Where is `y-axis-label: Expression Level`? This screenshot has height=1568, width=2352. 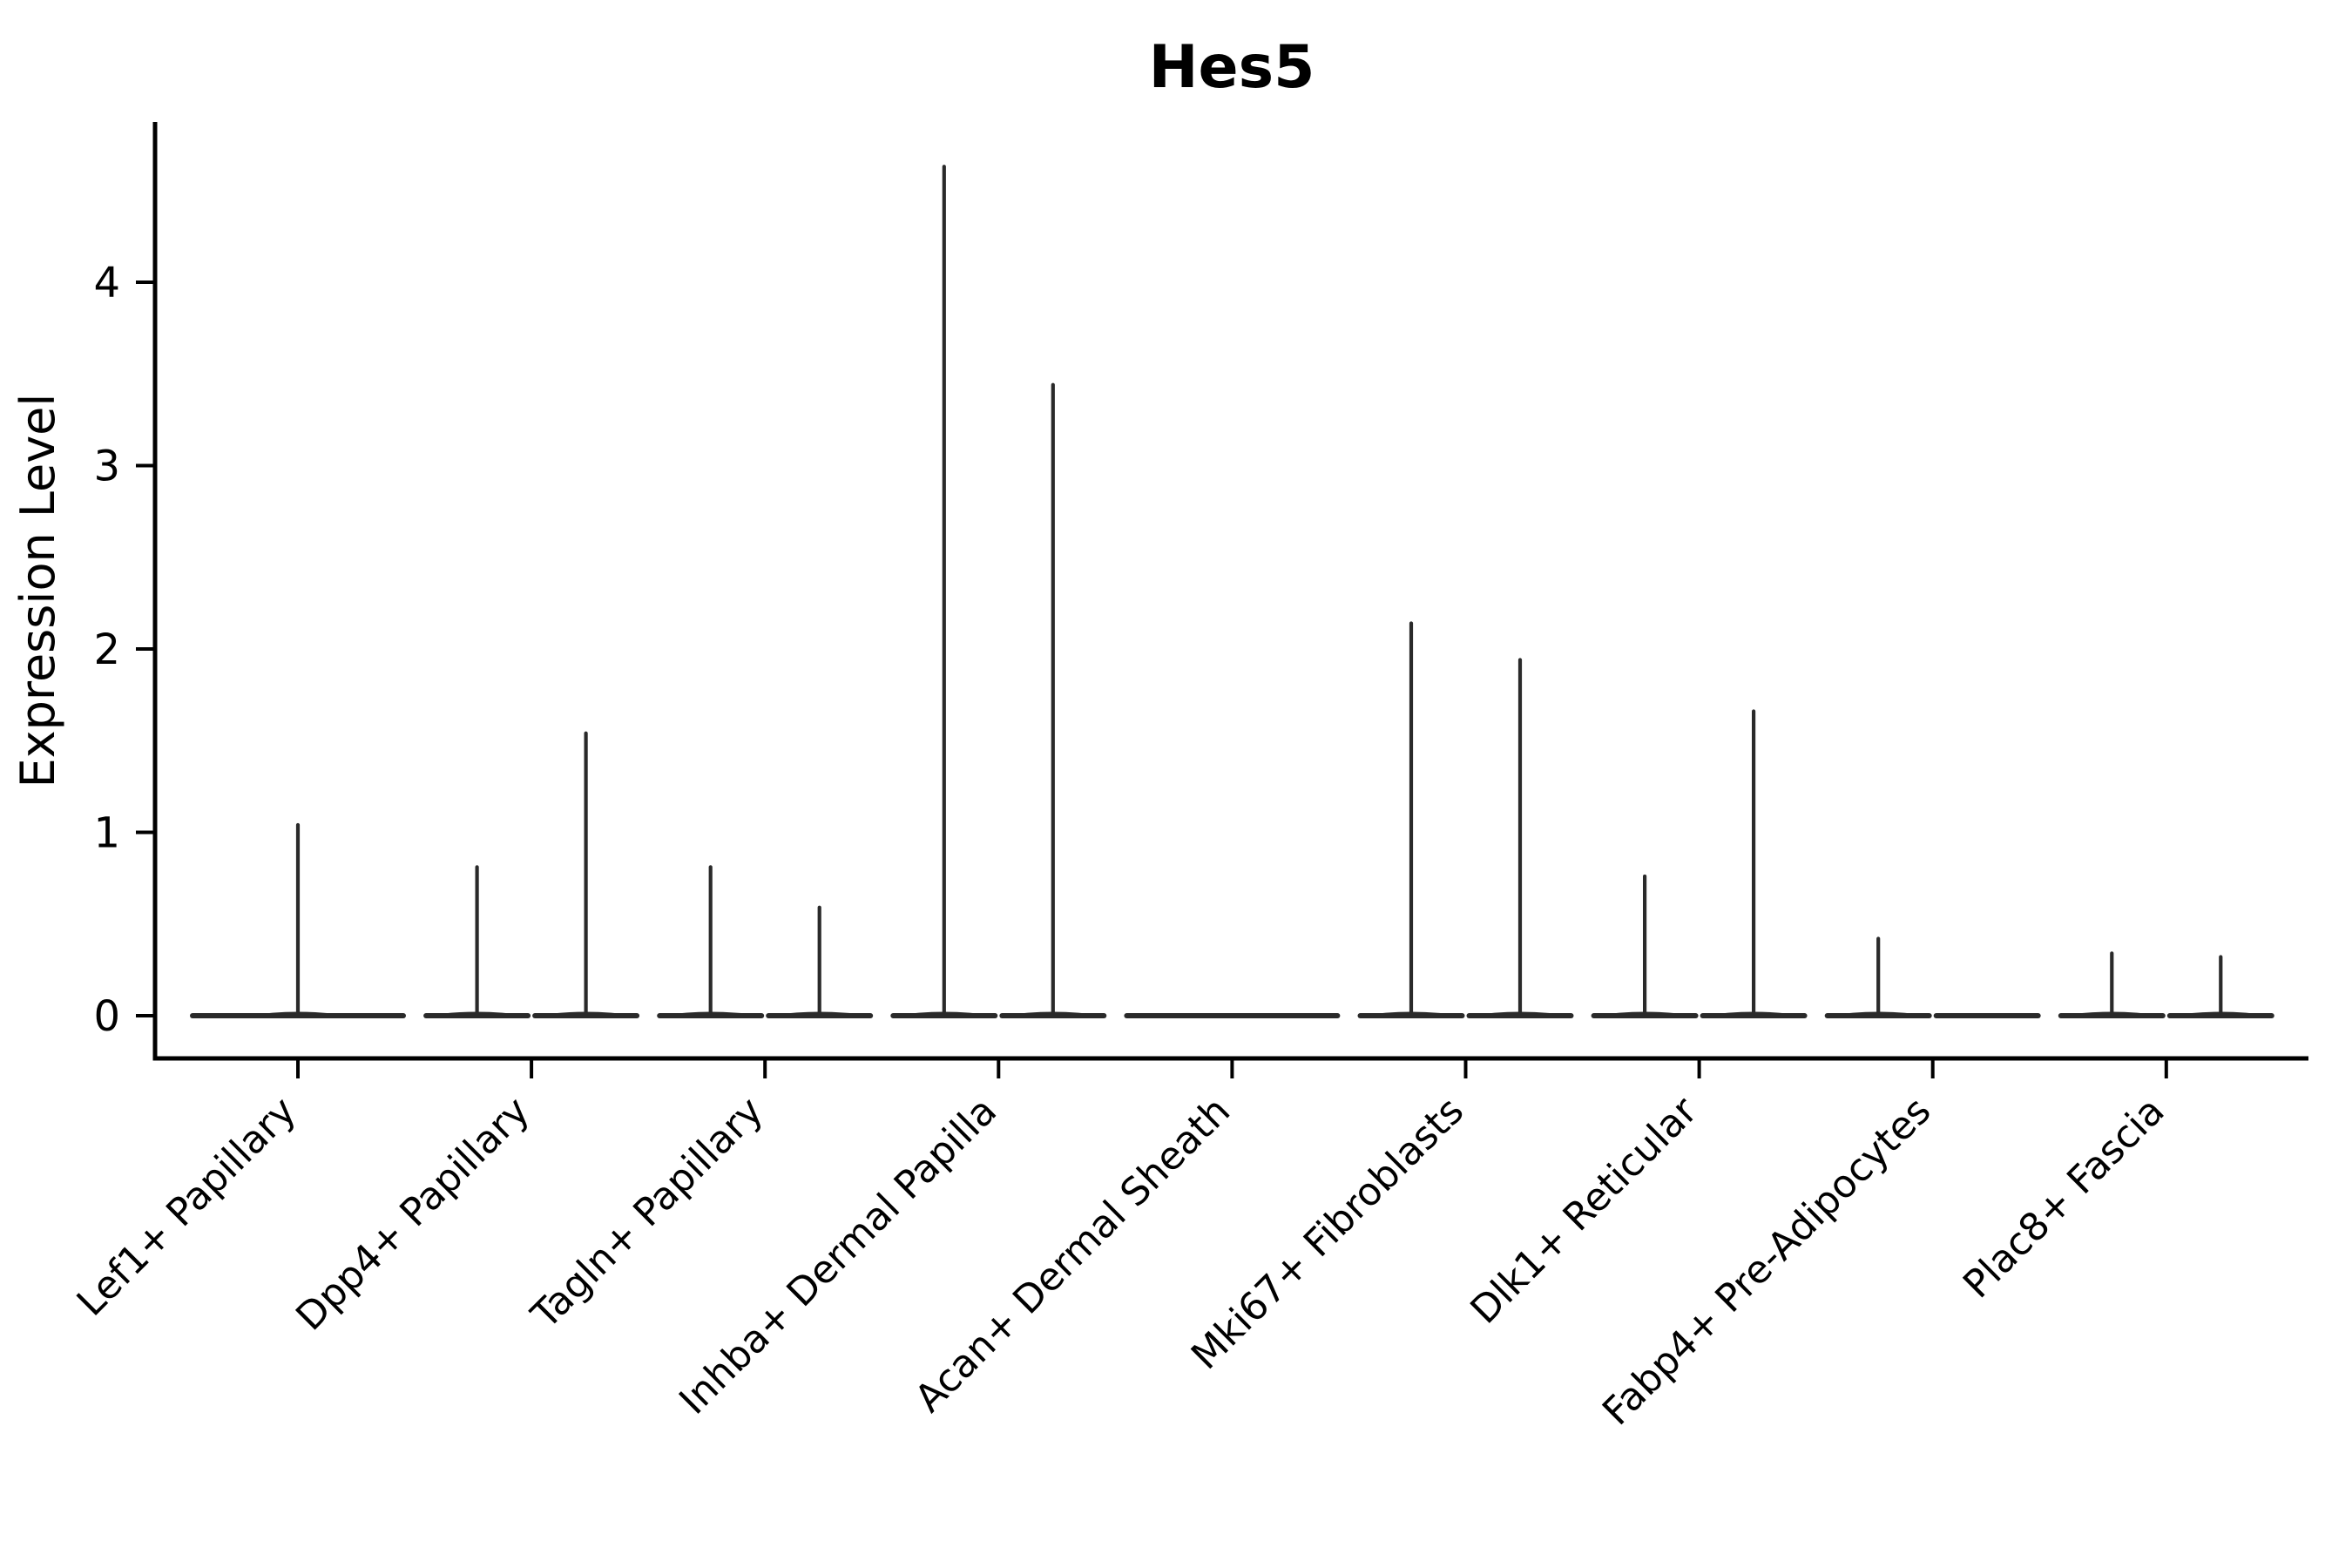 y-axis-label: Expression Level is located at coordinates (37, 591).